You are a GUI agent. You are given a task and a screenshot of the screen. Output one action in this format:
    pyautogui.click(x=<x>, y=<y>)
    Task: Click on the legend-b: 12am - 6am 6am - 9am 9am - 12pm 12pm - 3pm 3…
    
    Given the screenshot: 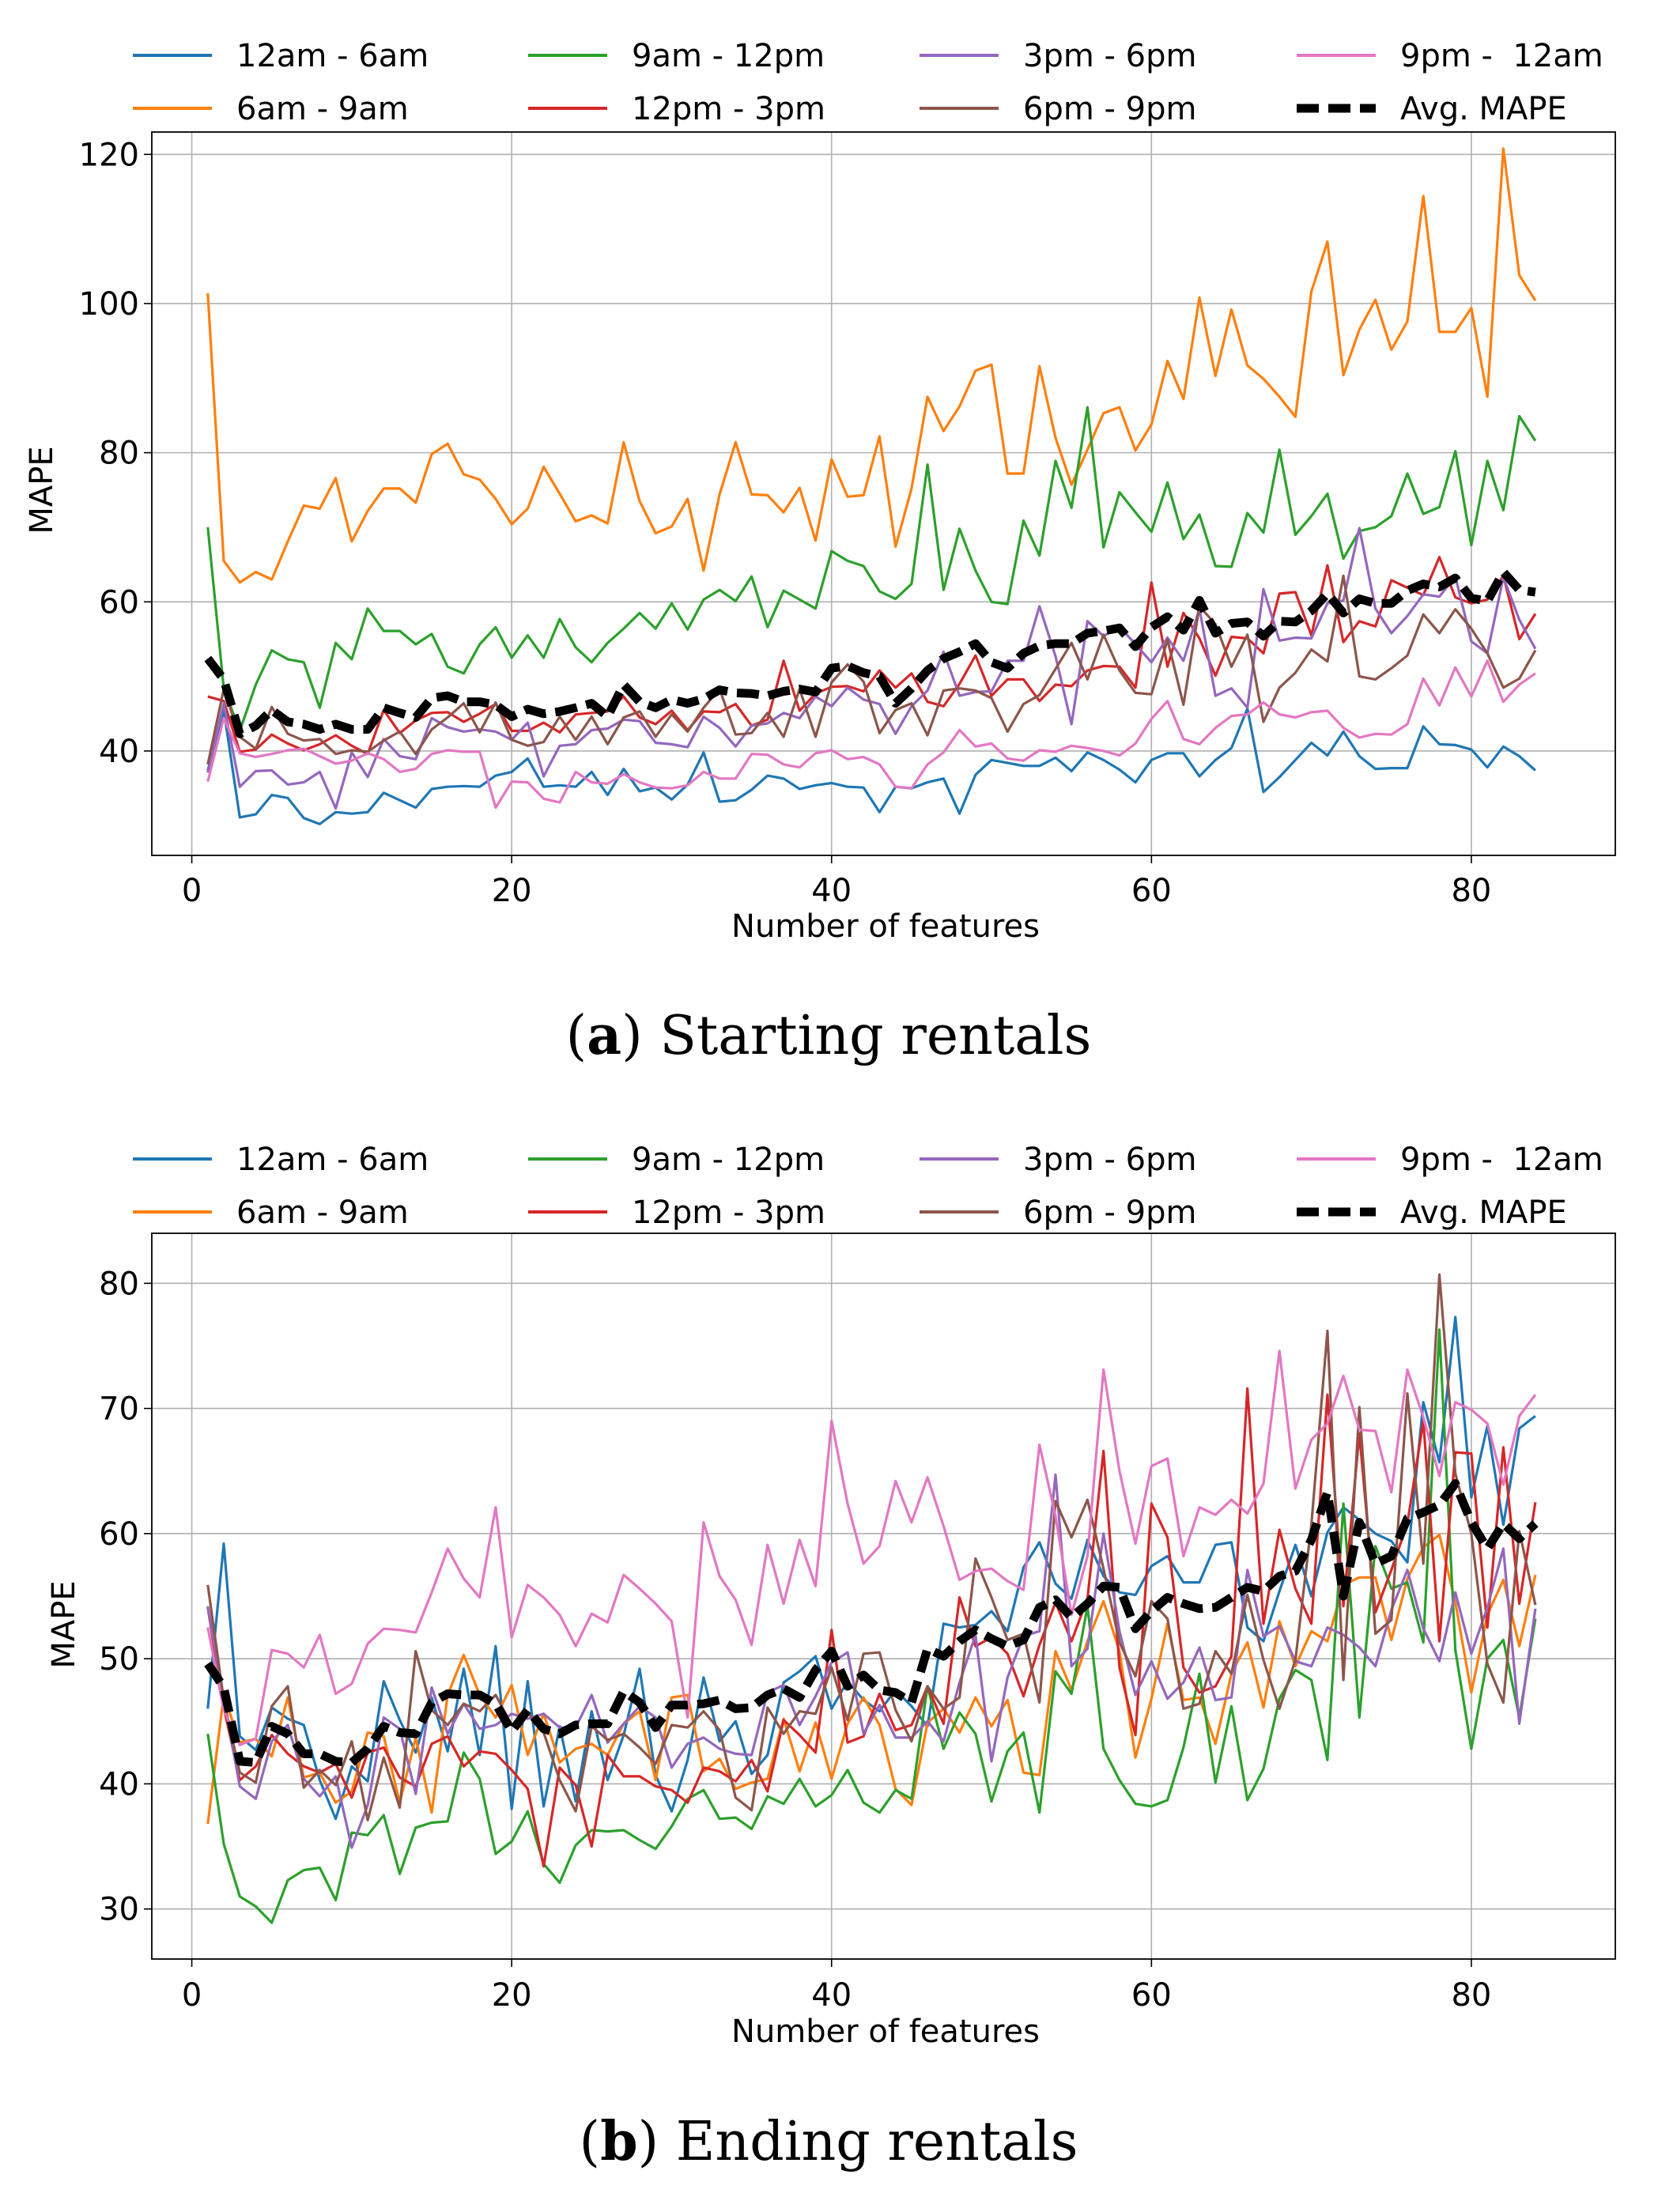 What is the action you would take?
    pyautogui.click(x=868, y=1186)
    